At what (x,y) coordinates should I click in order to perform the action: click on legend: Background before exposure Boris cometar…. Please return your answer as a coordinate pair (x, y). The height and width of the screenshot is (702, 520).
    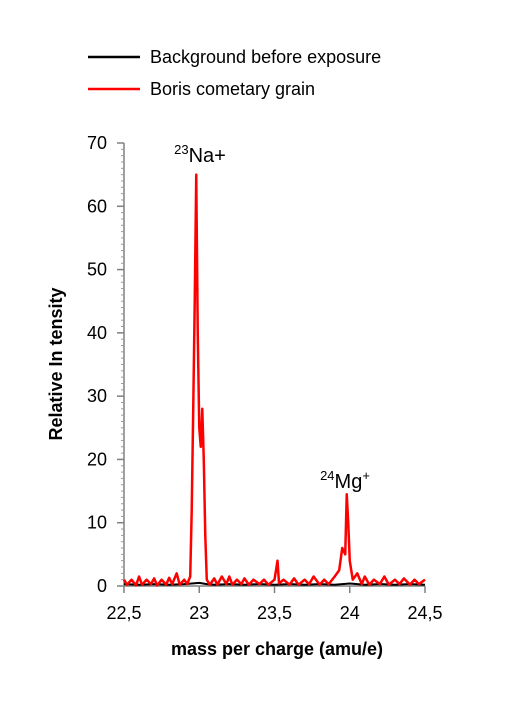
    Looking at the image, I should click on (234, 73).